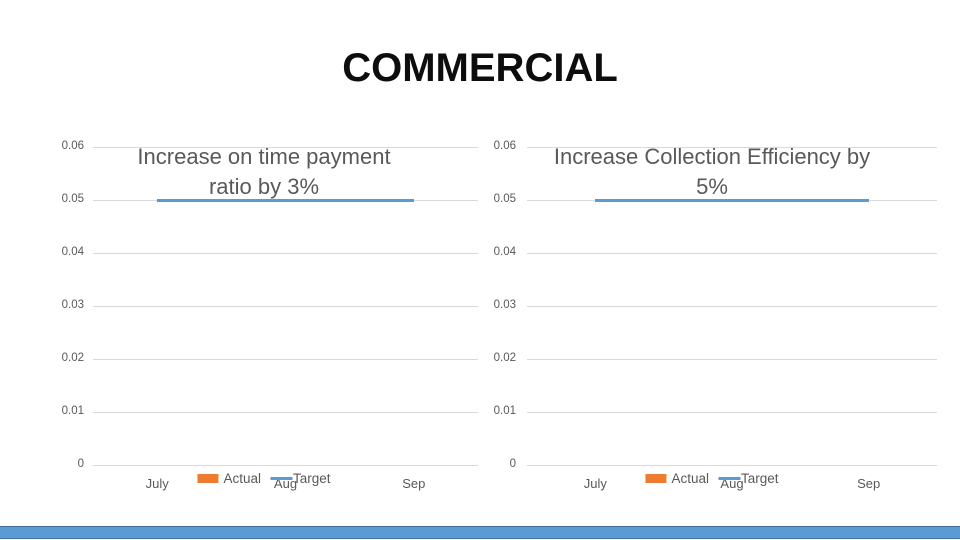 The height and width of the screenshot is (540, 960). Describe the element at coordinates (480, 532) in the screenshot. I see `slide-footer-bar` at that location.